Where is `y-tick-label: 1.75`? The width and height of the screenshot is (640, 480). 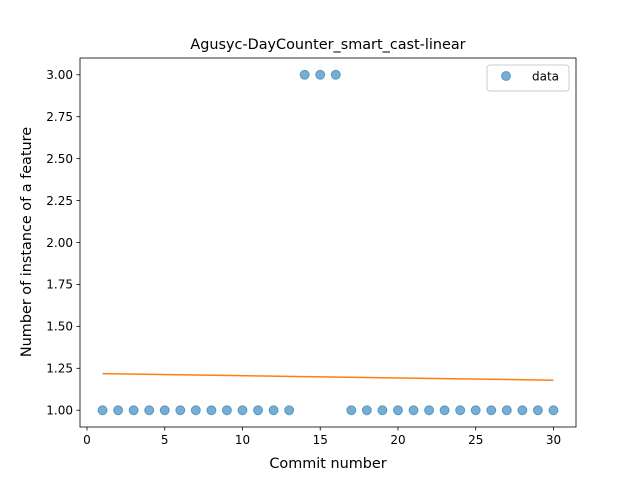
y-tick-label: 1.75 is located at coordinates (59, 285).